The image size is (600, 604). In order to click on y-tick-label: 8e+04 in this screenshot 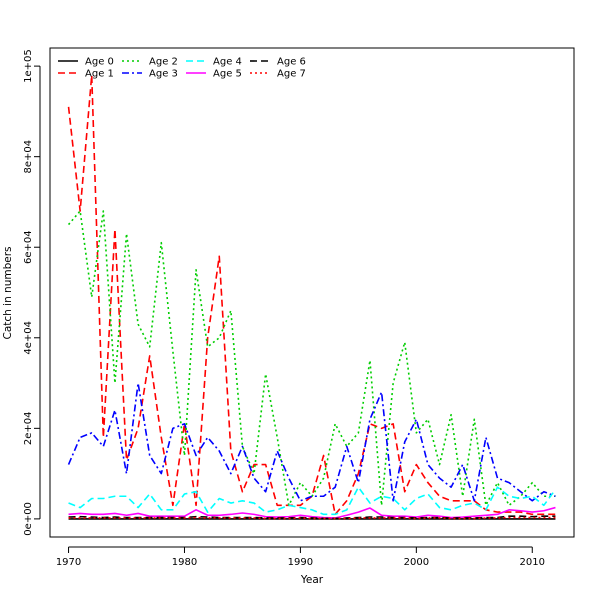, I will do `click(28, 157)`.